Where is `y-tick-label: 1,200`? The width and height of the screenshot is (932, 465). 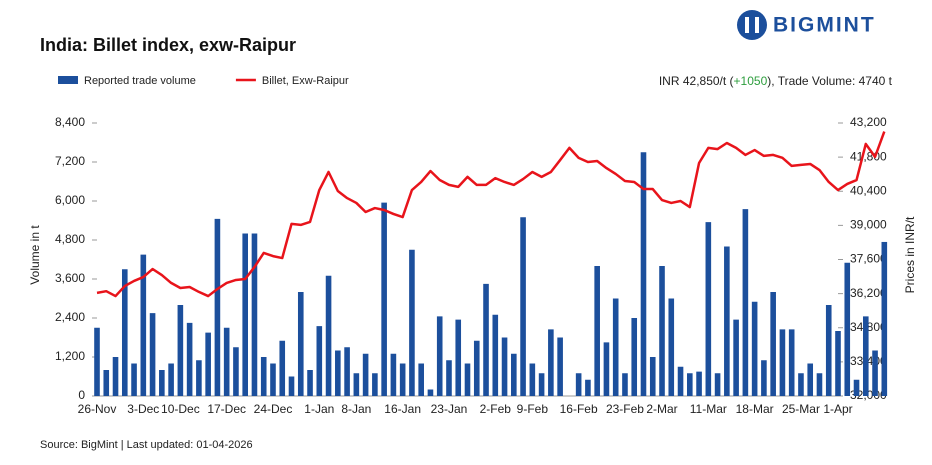
y-tick-label: 1,200 is located at coordinates (70, 356).